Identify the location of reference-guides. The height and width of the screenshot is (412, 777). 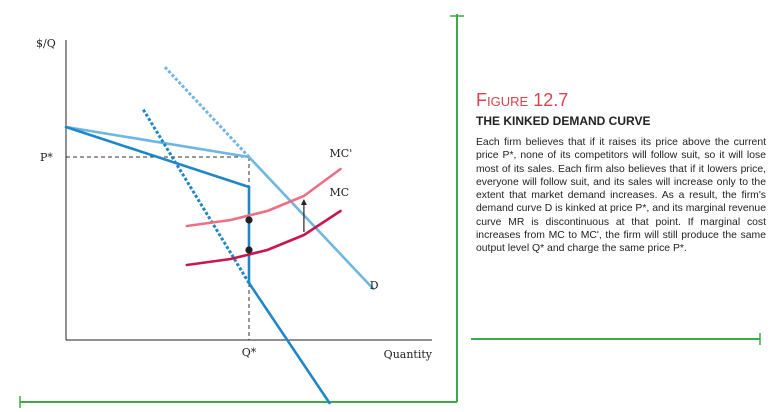
(158, 248).